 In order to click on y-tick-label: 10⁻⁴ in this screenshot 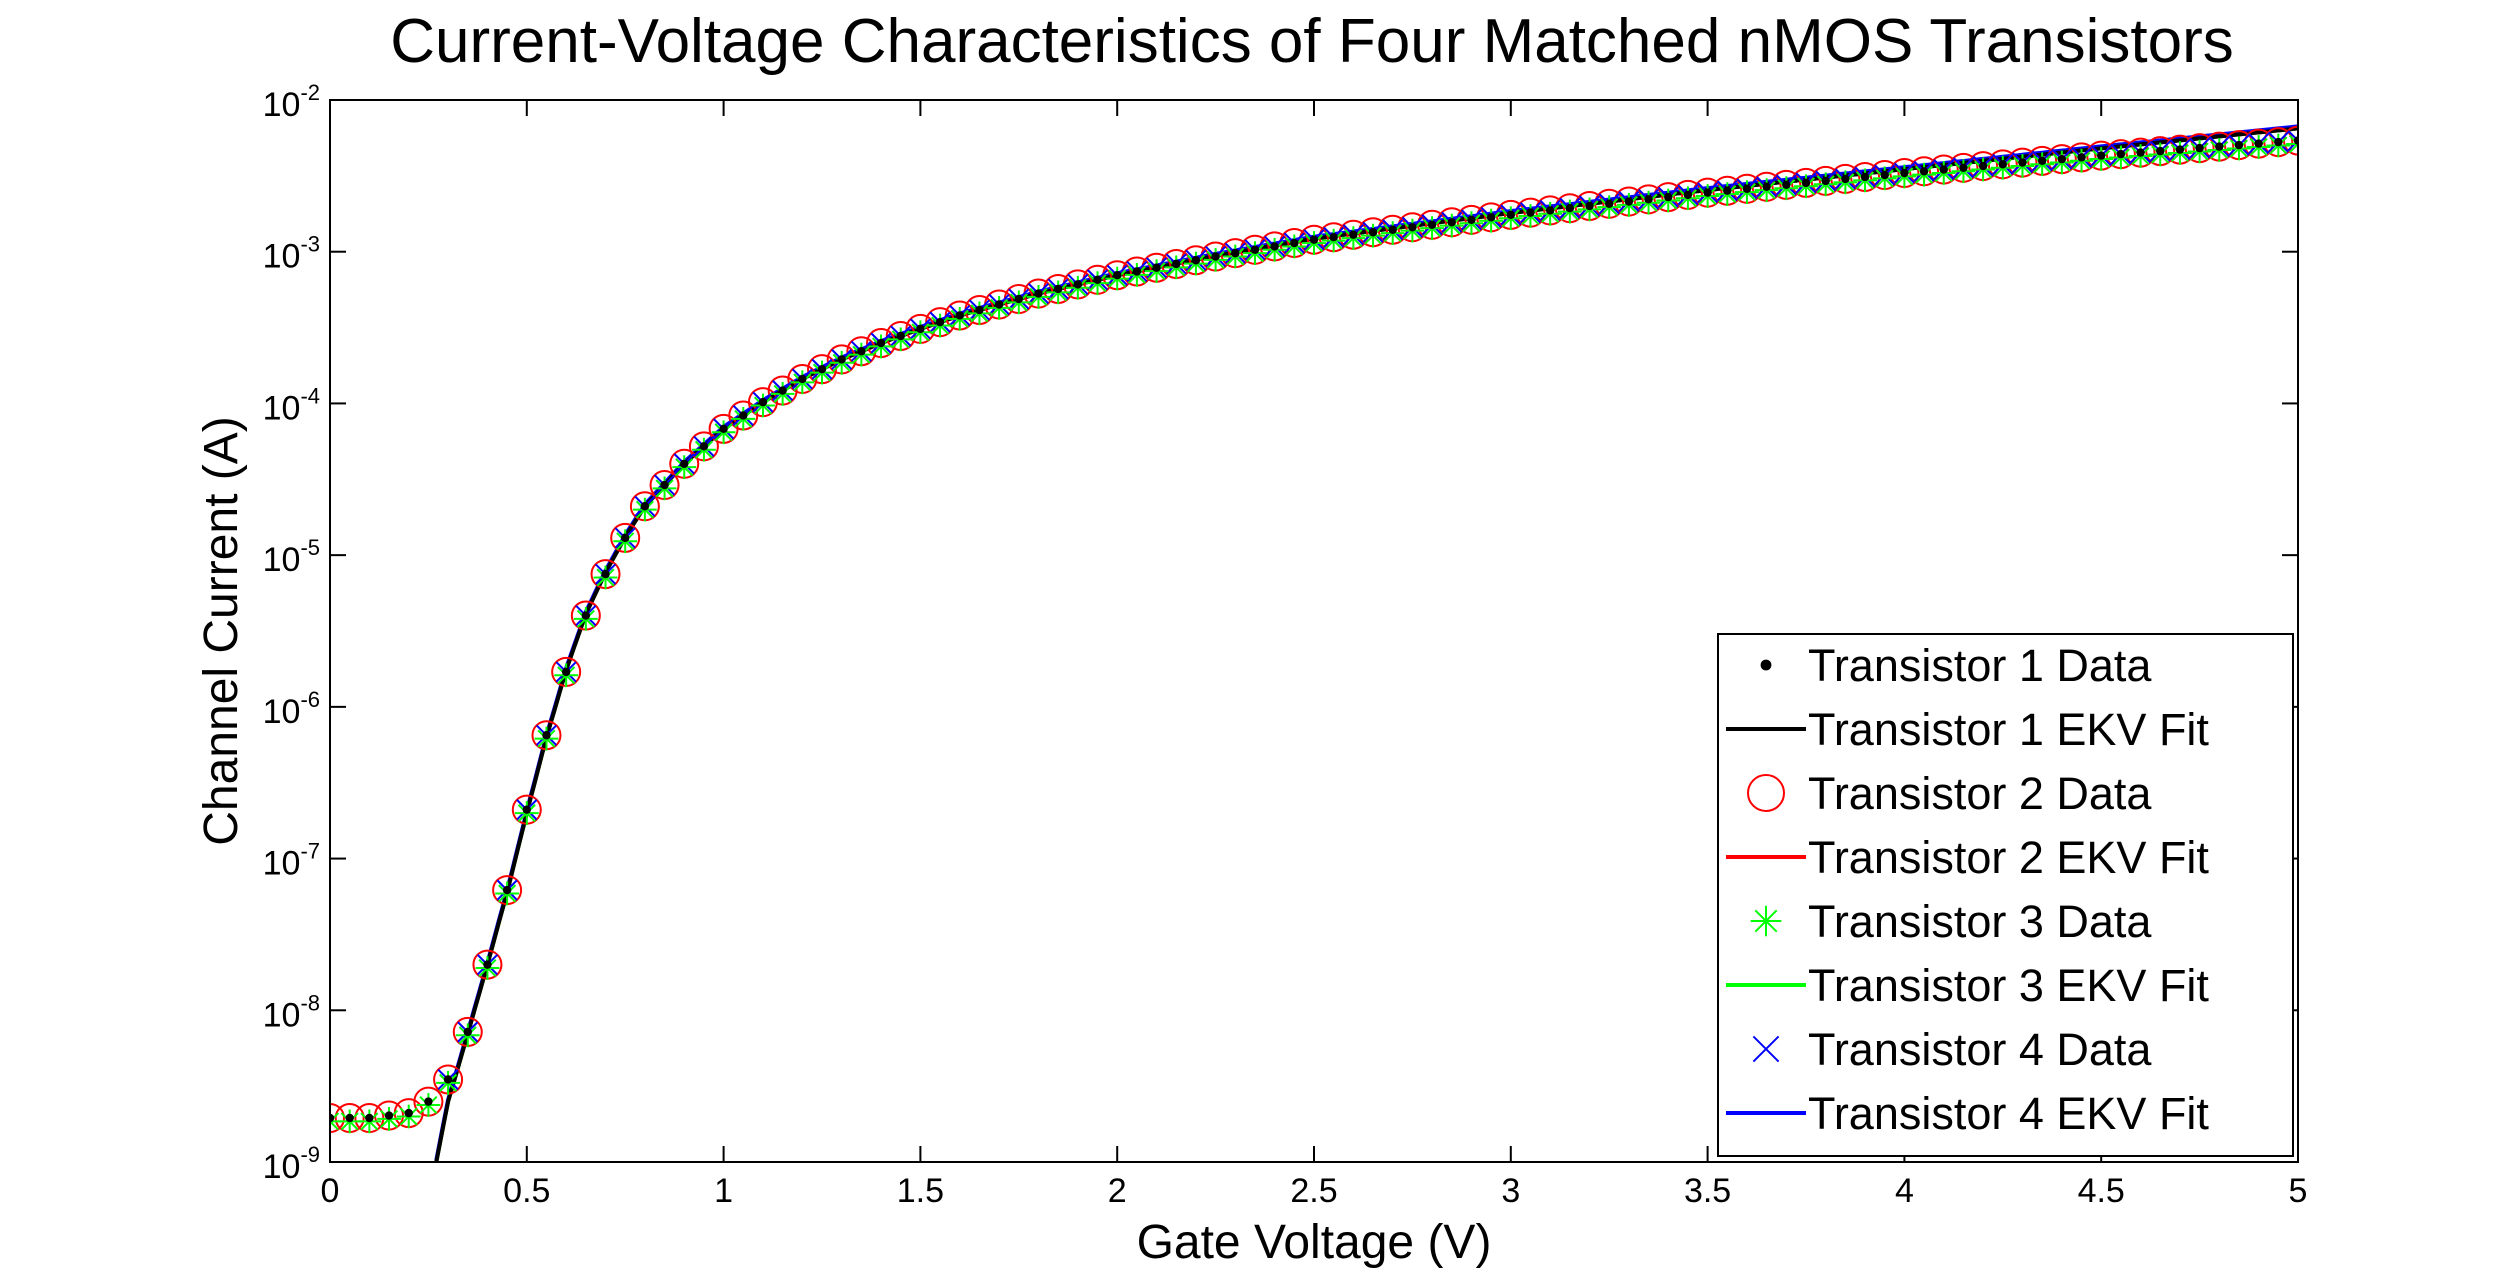, I will do `click(291, 405)`.